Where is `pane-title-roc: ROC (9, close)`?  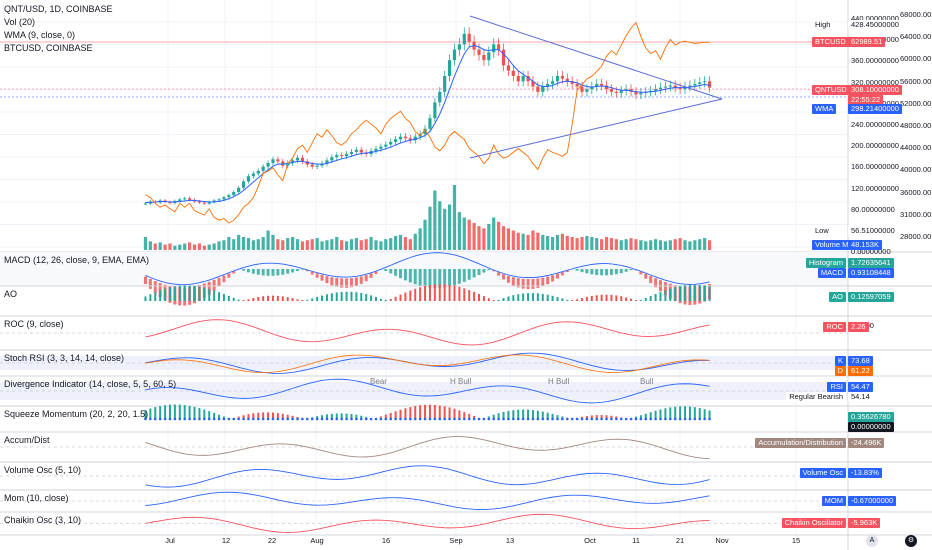
pane-title-roc: ROC (9, close) is located at coordinates (34, 324).